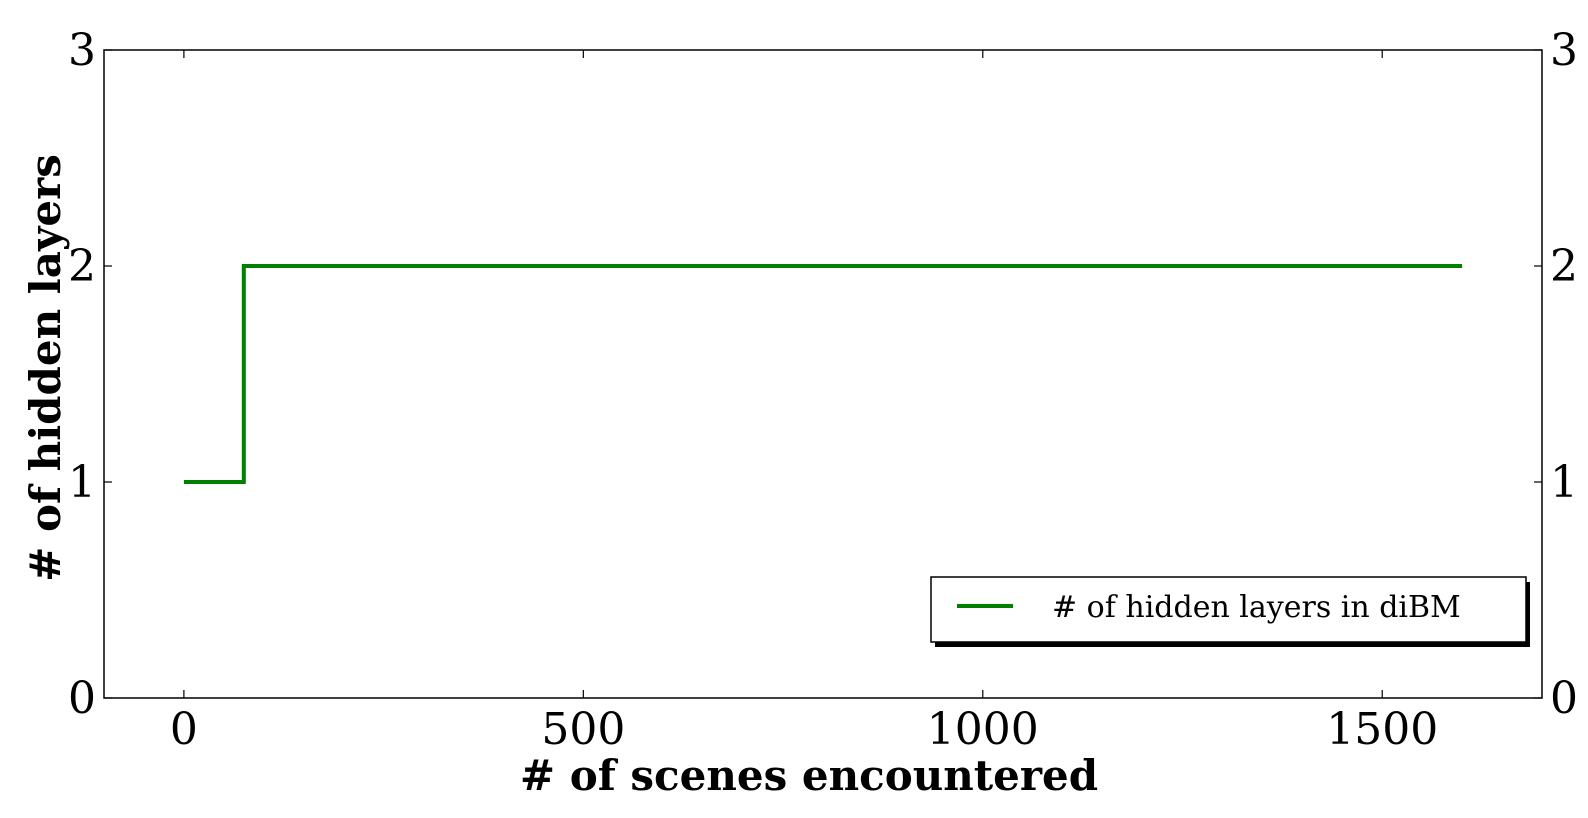 This screenshot has height=818, width=1588. Describe the element at coordinates (1564, 266) in the screenshot. I see `y-tick-label-right: 2` at that location.